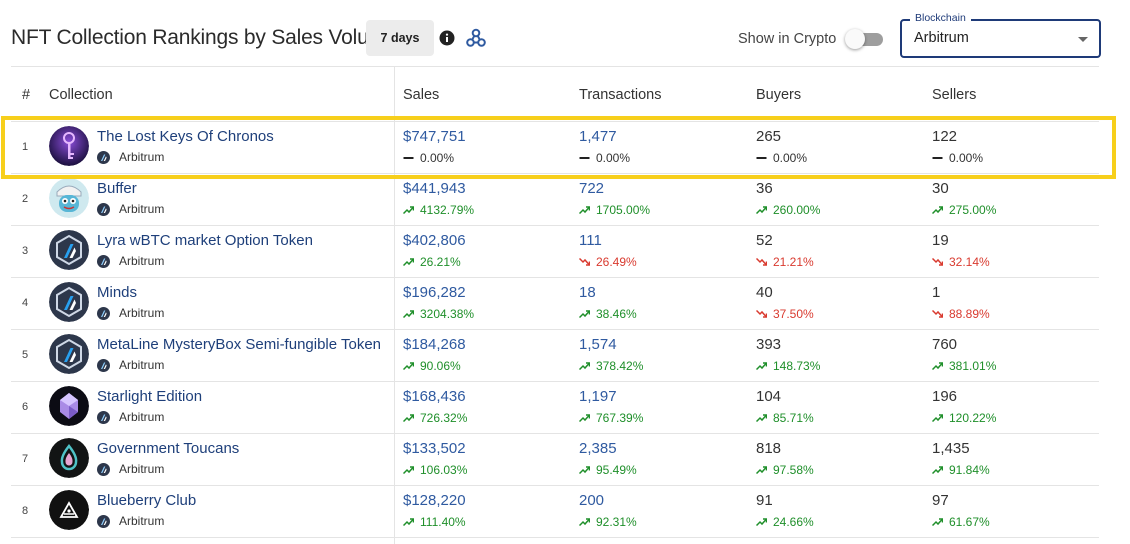  I want to click on sales-value: $168,436, so click(434, 396).